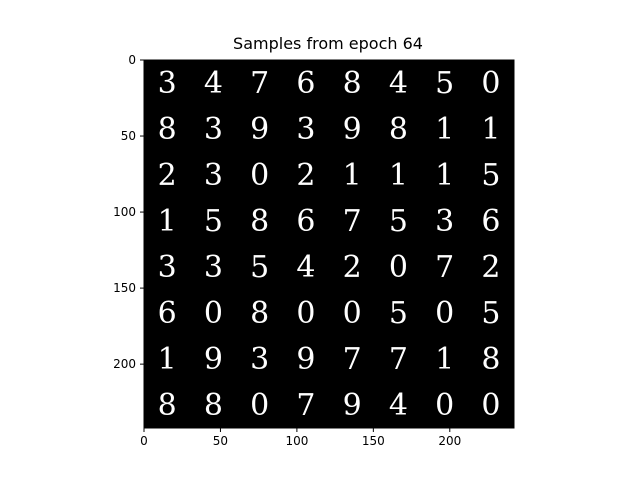  I want to click on y-tick-label: 0, so click(132, 60).